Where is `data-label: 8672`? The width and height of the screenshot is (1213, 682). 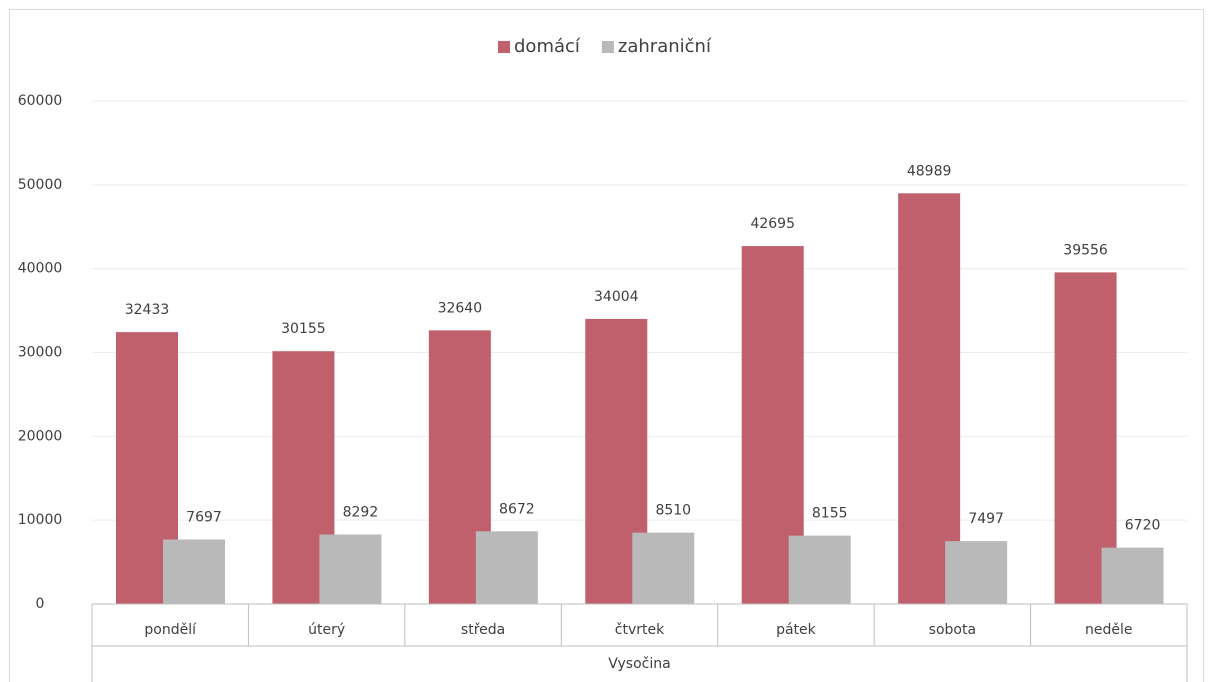
data-label: 8672 is located at coordinates (517, 509).